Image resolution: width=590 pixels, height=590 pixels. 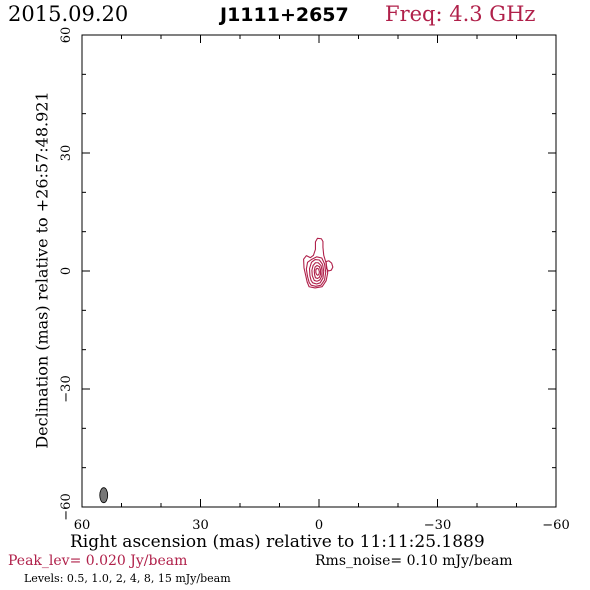 What do you see at coordinates (66, 153) in the screenshot?
I see `y-tick-label: 30` at bounding box center [66, 153].